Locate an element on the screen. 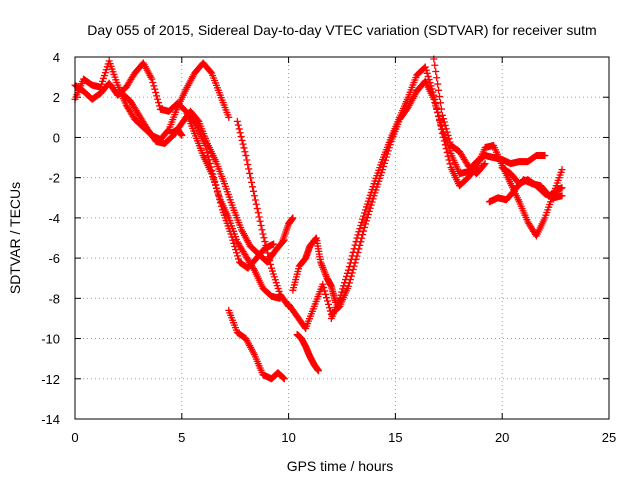  y-tick-label: -2 is located at coordinates (54, 178).